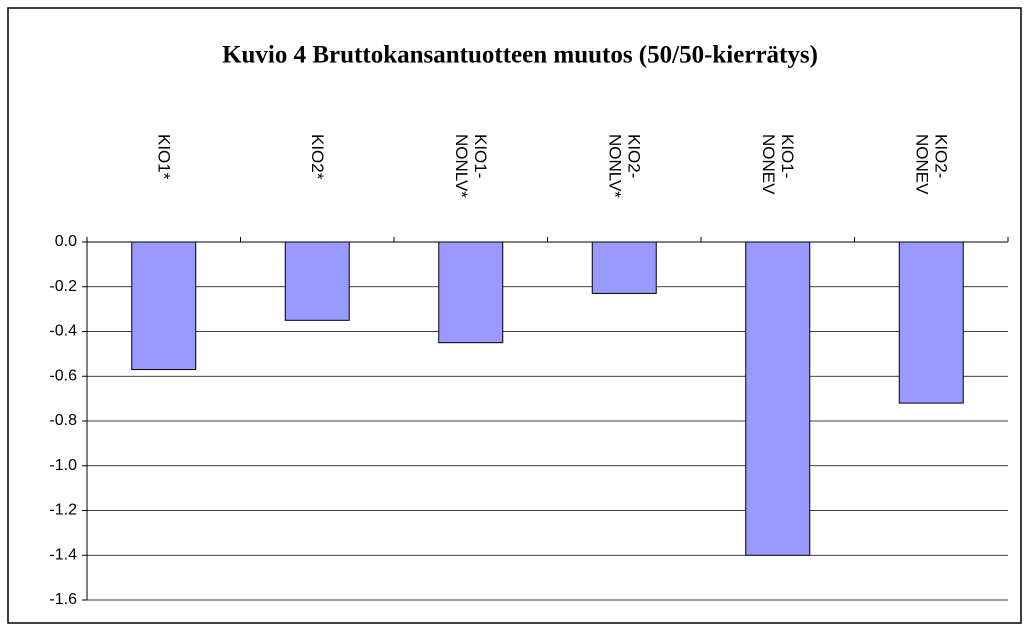 Image resolution: width=1030 pixels, height=632 pixels. Describe the element at coordinates (470, 166) in the screenshot. I see `x-tick-label: KIO1-NONLV*` at that location.